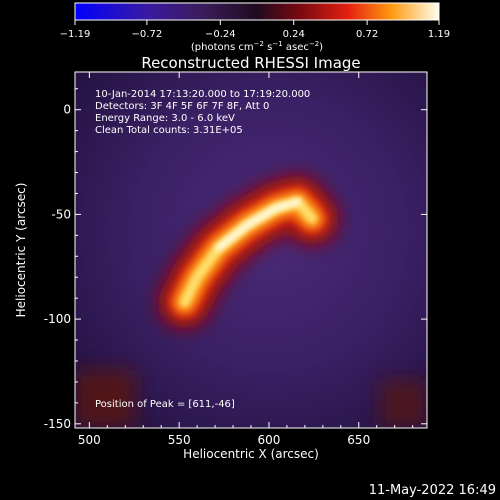 This screenshot has height=500, width=500. What do you see at coordinates (439, 34) in the screenshot?
I see `colorbar-tick-label: 1.19` at bounding box center [439, 34].